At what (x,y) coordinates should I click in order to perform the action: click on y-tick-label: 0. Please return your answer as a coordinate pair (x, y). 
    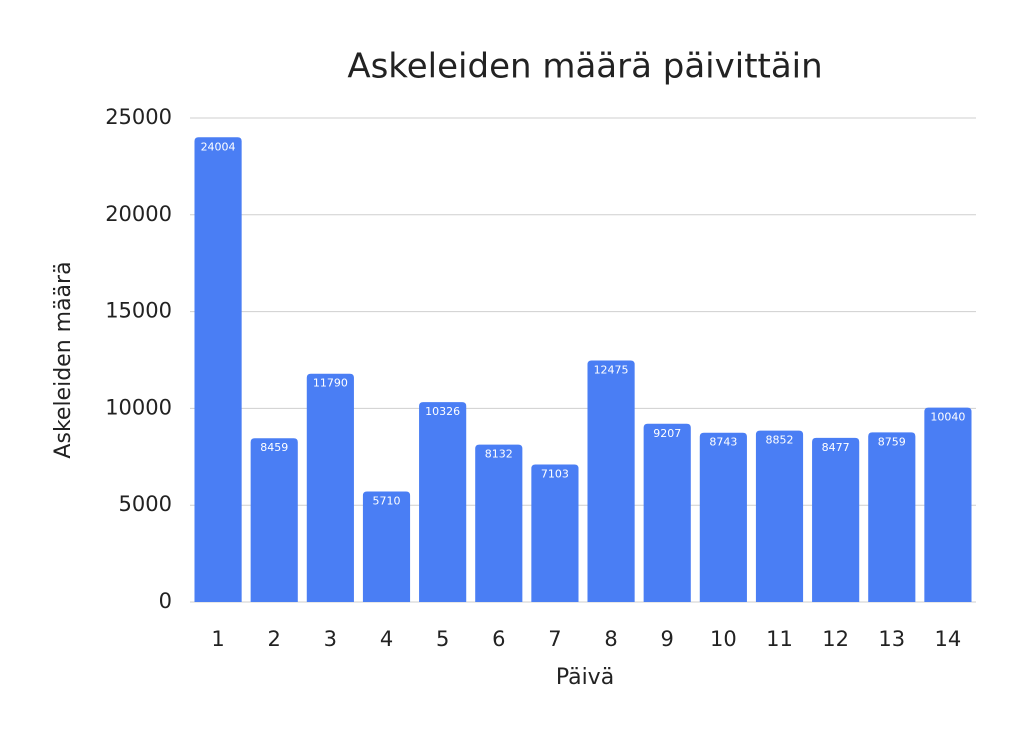
    Looking at the image, I should click on (165, 601).